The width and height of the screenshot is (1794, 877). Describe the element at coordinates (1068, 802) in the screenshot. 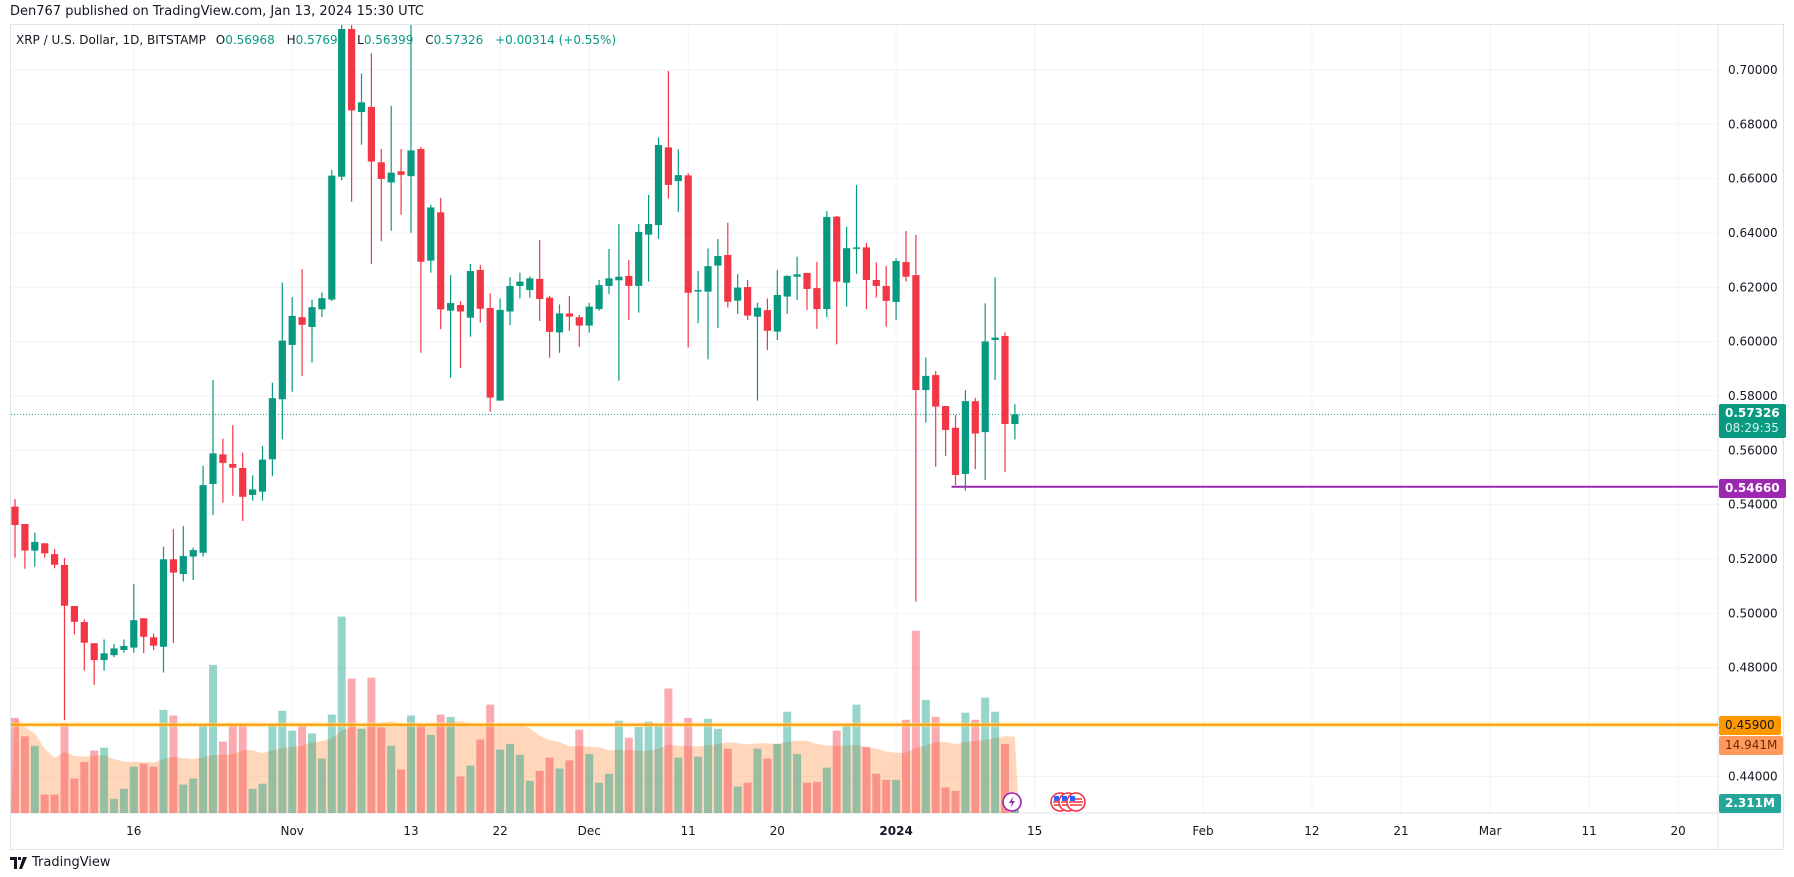

I see `us-flag-event-icon` at that location.